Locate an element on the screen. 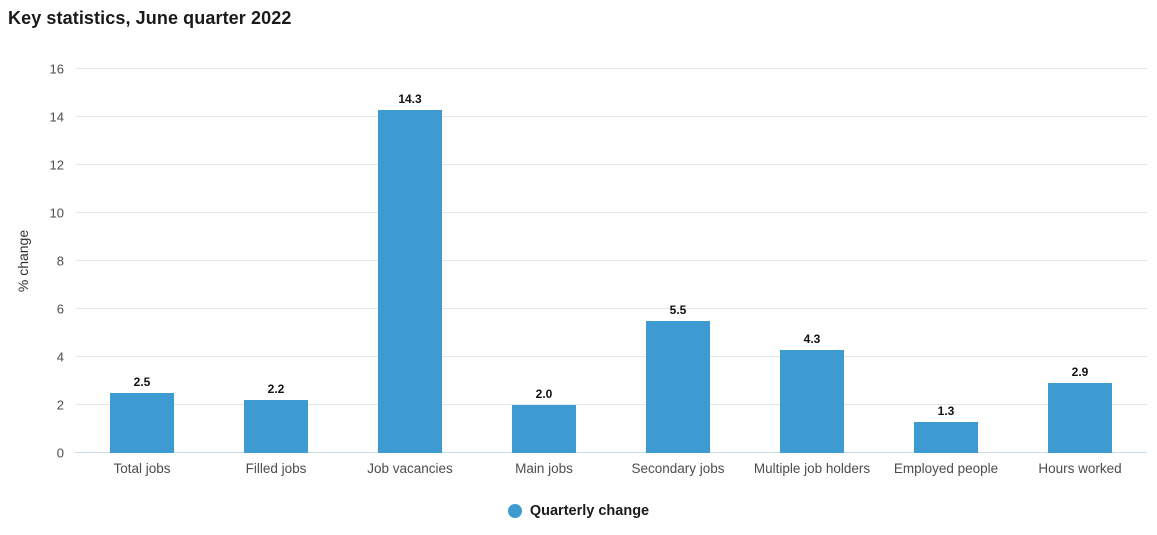  legend: Quarterly change is located at coordinates (578, 511).